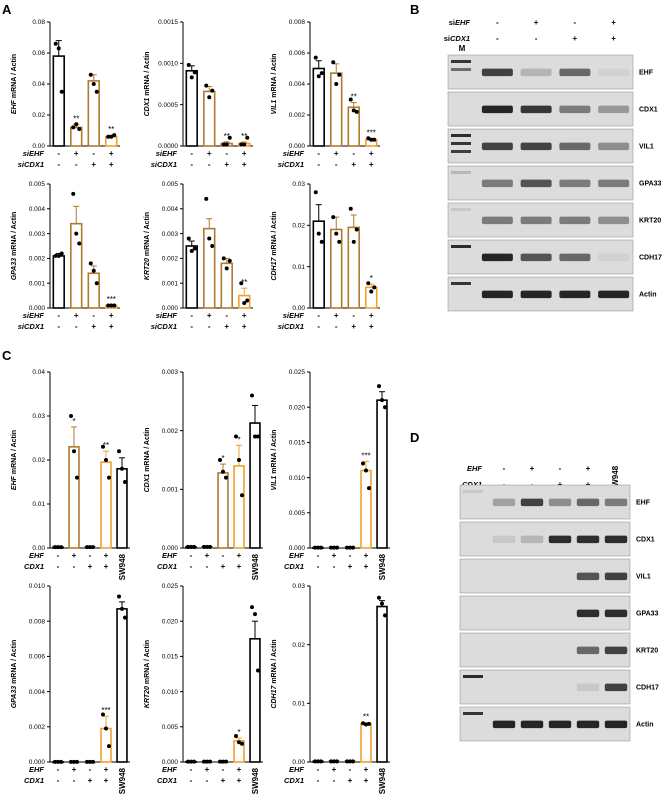 The width and height of the screenshot is (672, 802). I want to click on blot-strip-actin: Actin, so click(556, 724).